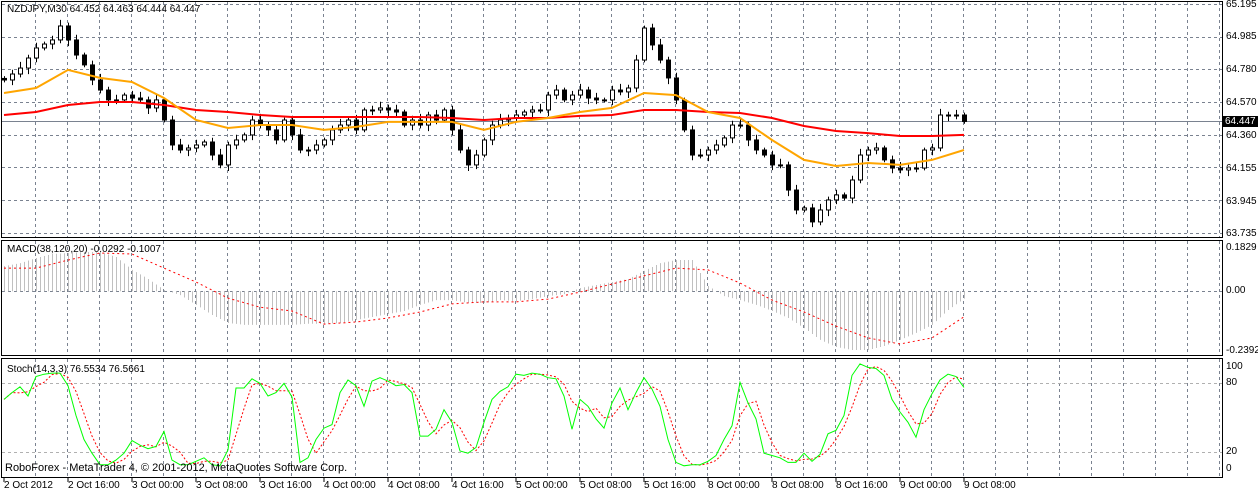 This screenshot has width=1258, height=493. Describe the element at coordinates (1232, 451) in the screenshot. I see `stoch-tick: 20` at that location.